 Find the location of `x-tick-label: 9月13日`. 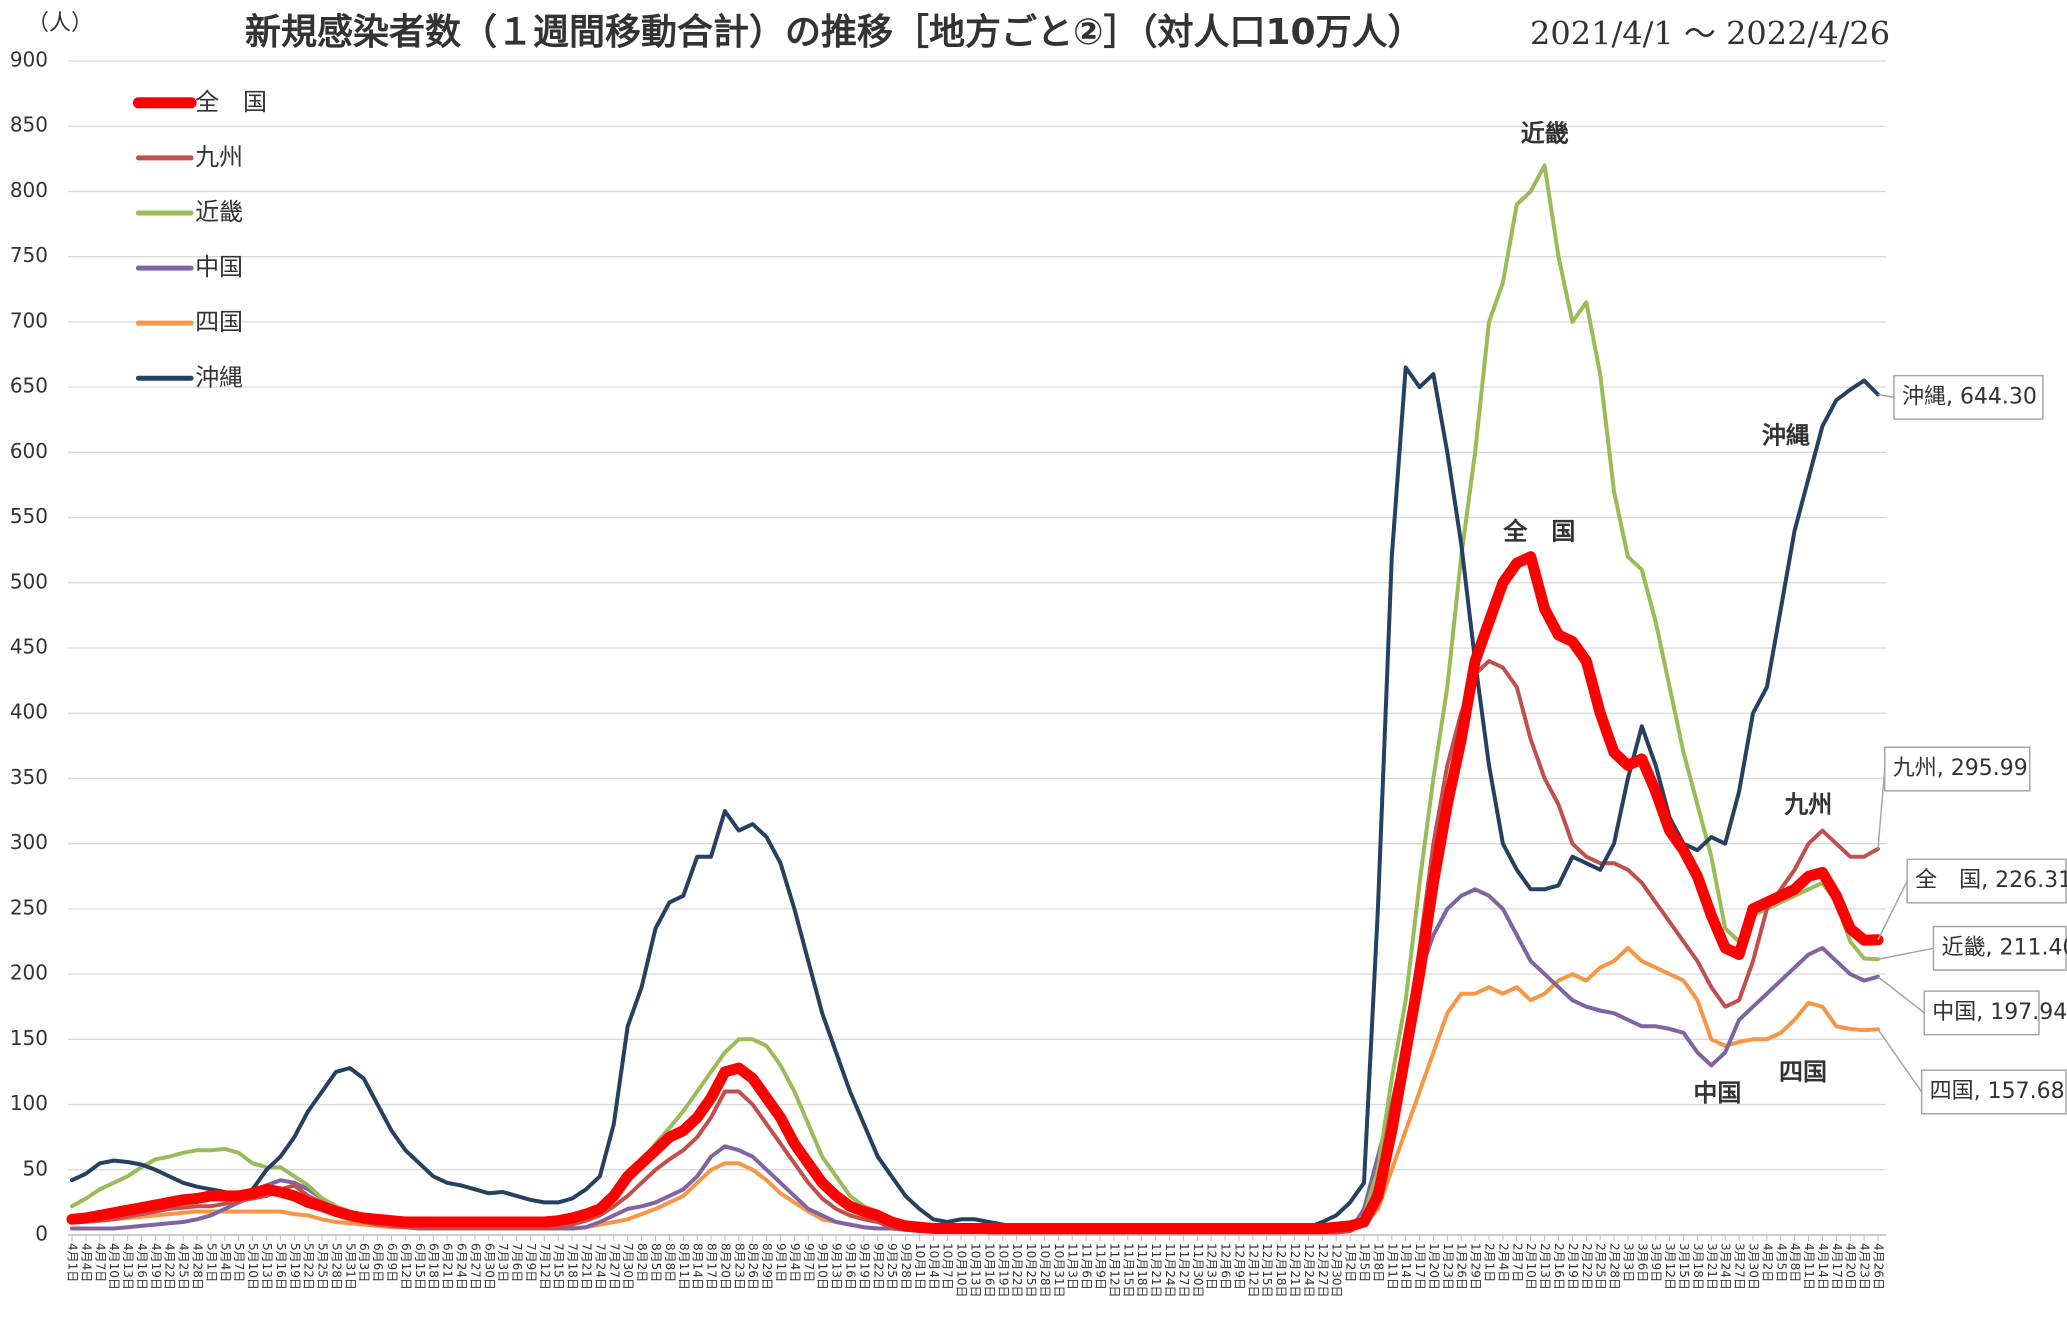

x-tick-label: 9月13日 is located at coordinates (837, 1266).